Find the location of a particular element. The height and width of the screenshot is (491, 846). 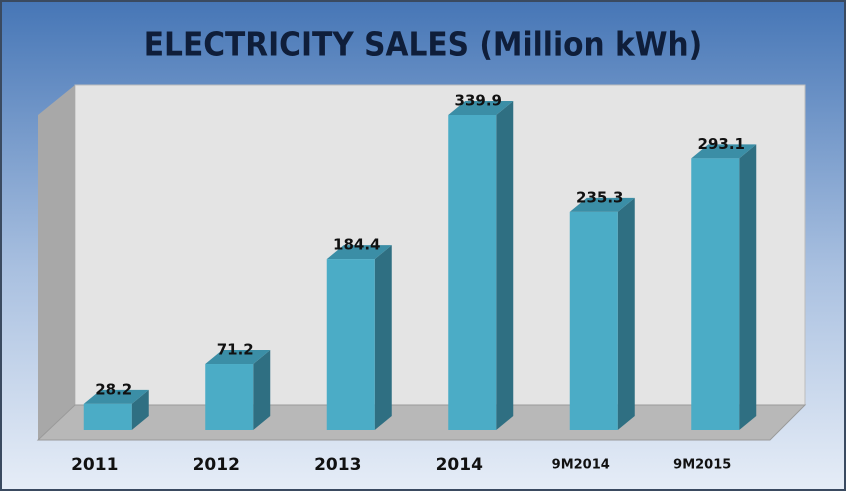

side-wall is located at coordinates (56, 262).